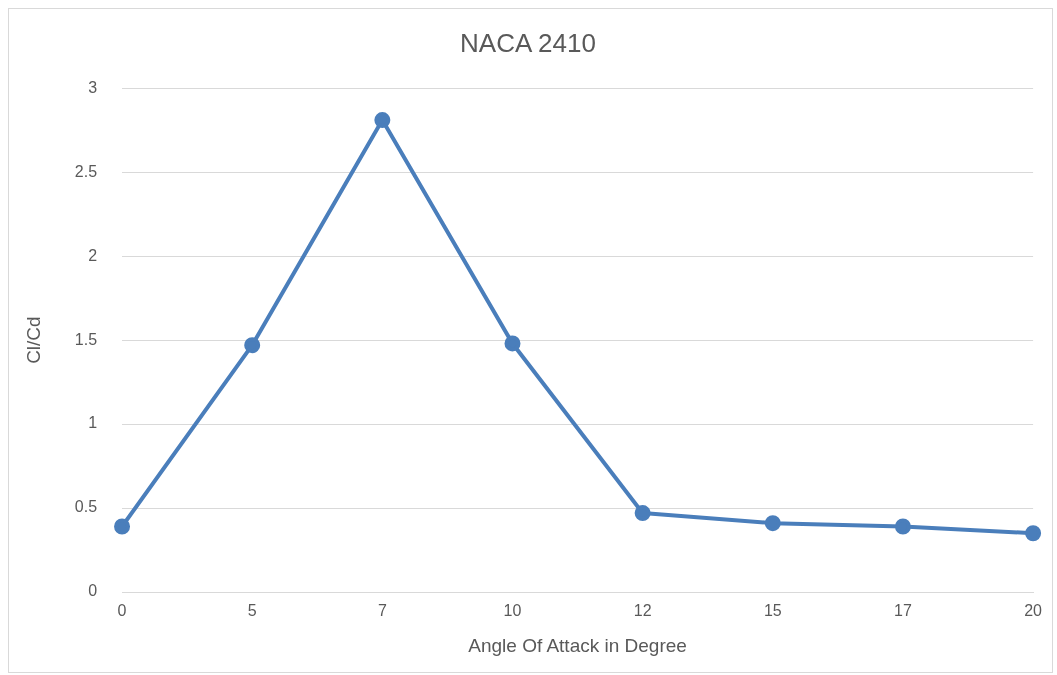 The image size is (1057, 675). I want to click on x-tick-label: 0, so click(122, 611).